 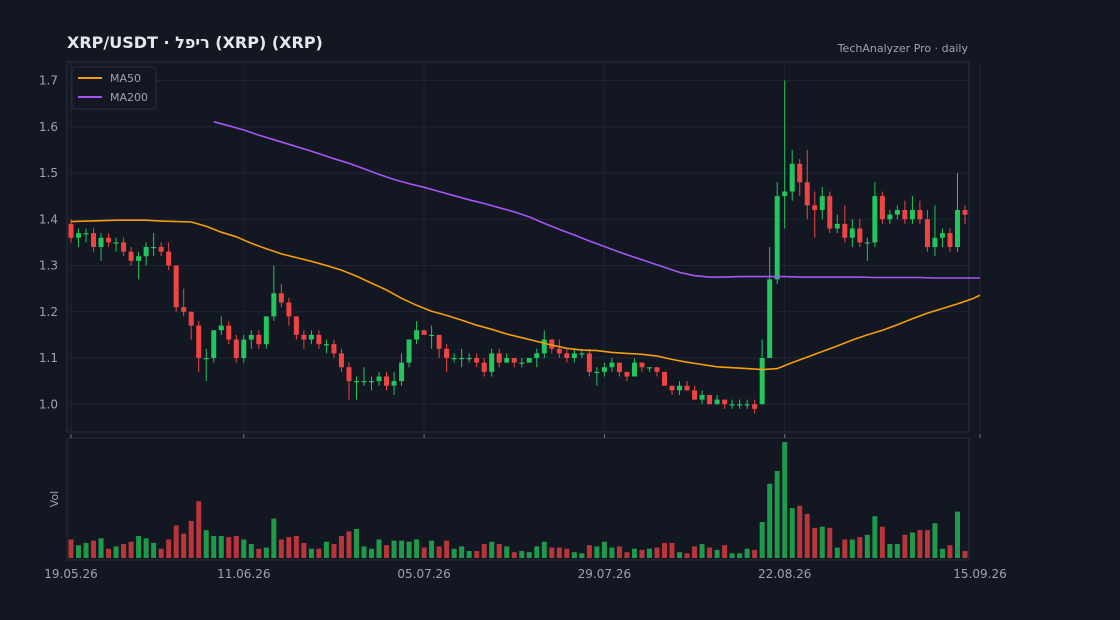 I want to click on chart-source: TechAnalyzer Pro · daily, so click(x=903, y=48).